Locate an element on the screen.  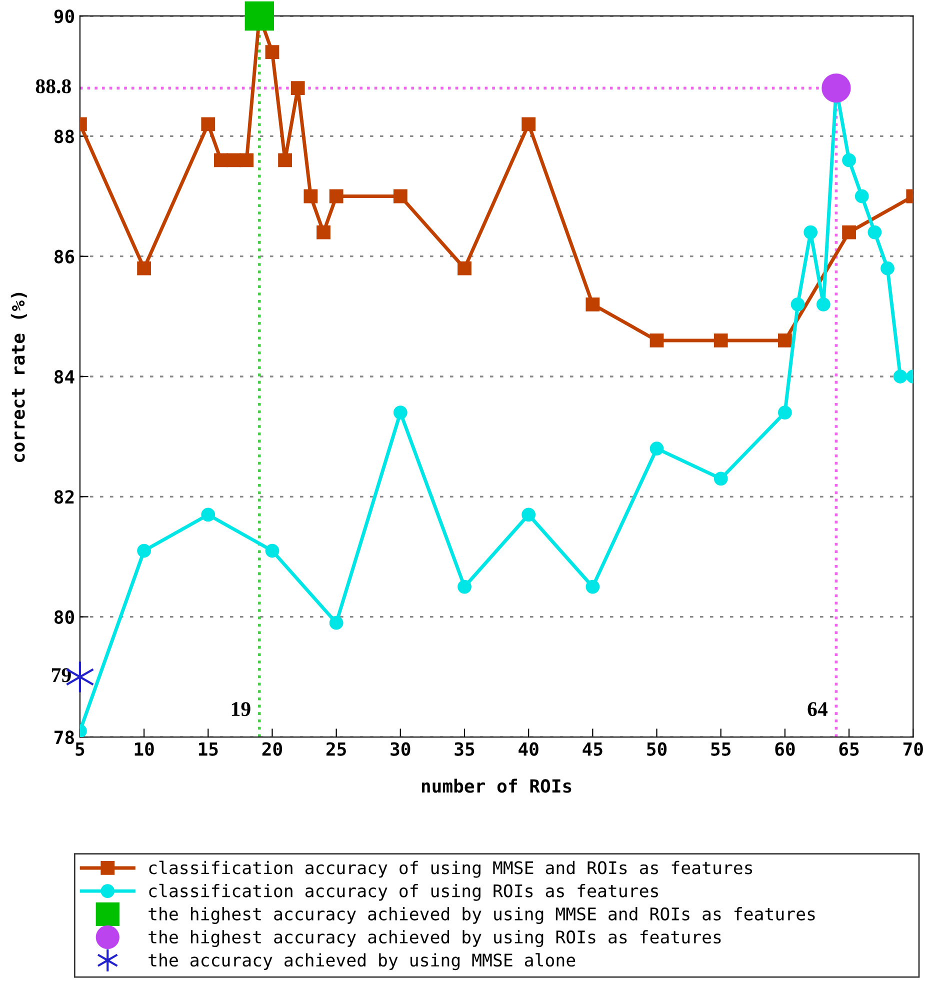
y-tick-label: 88 is located at coordinates (64, 137).